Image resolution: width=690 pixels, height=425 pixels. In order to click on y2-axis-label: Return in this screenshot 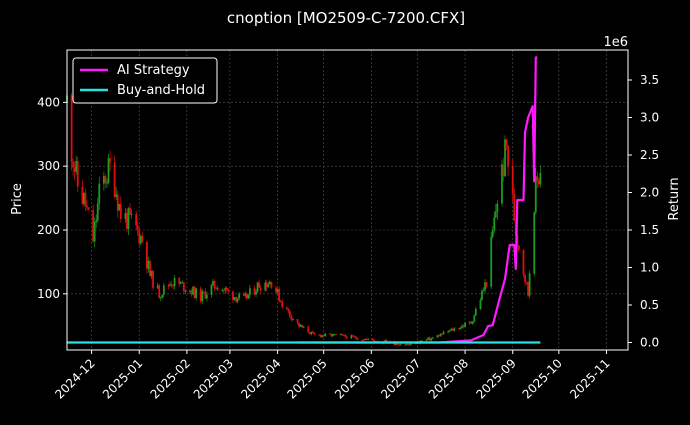, I will do `click(674, 198)`.